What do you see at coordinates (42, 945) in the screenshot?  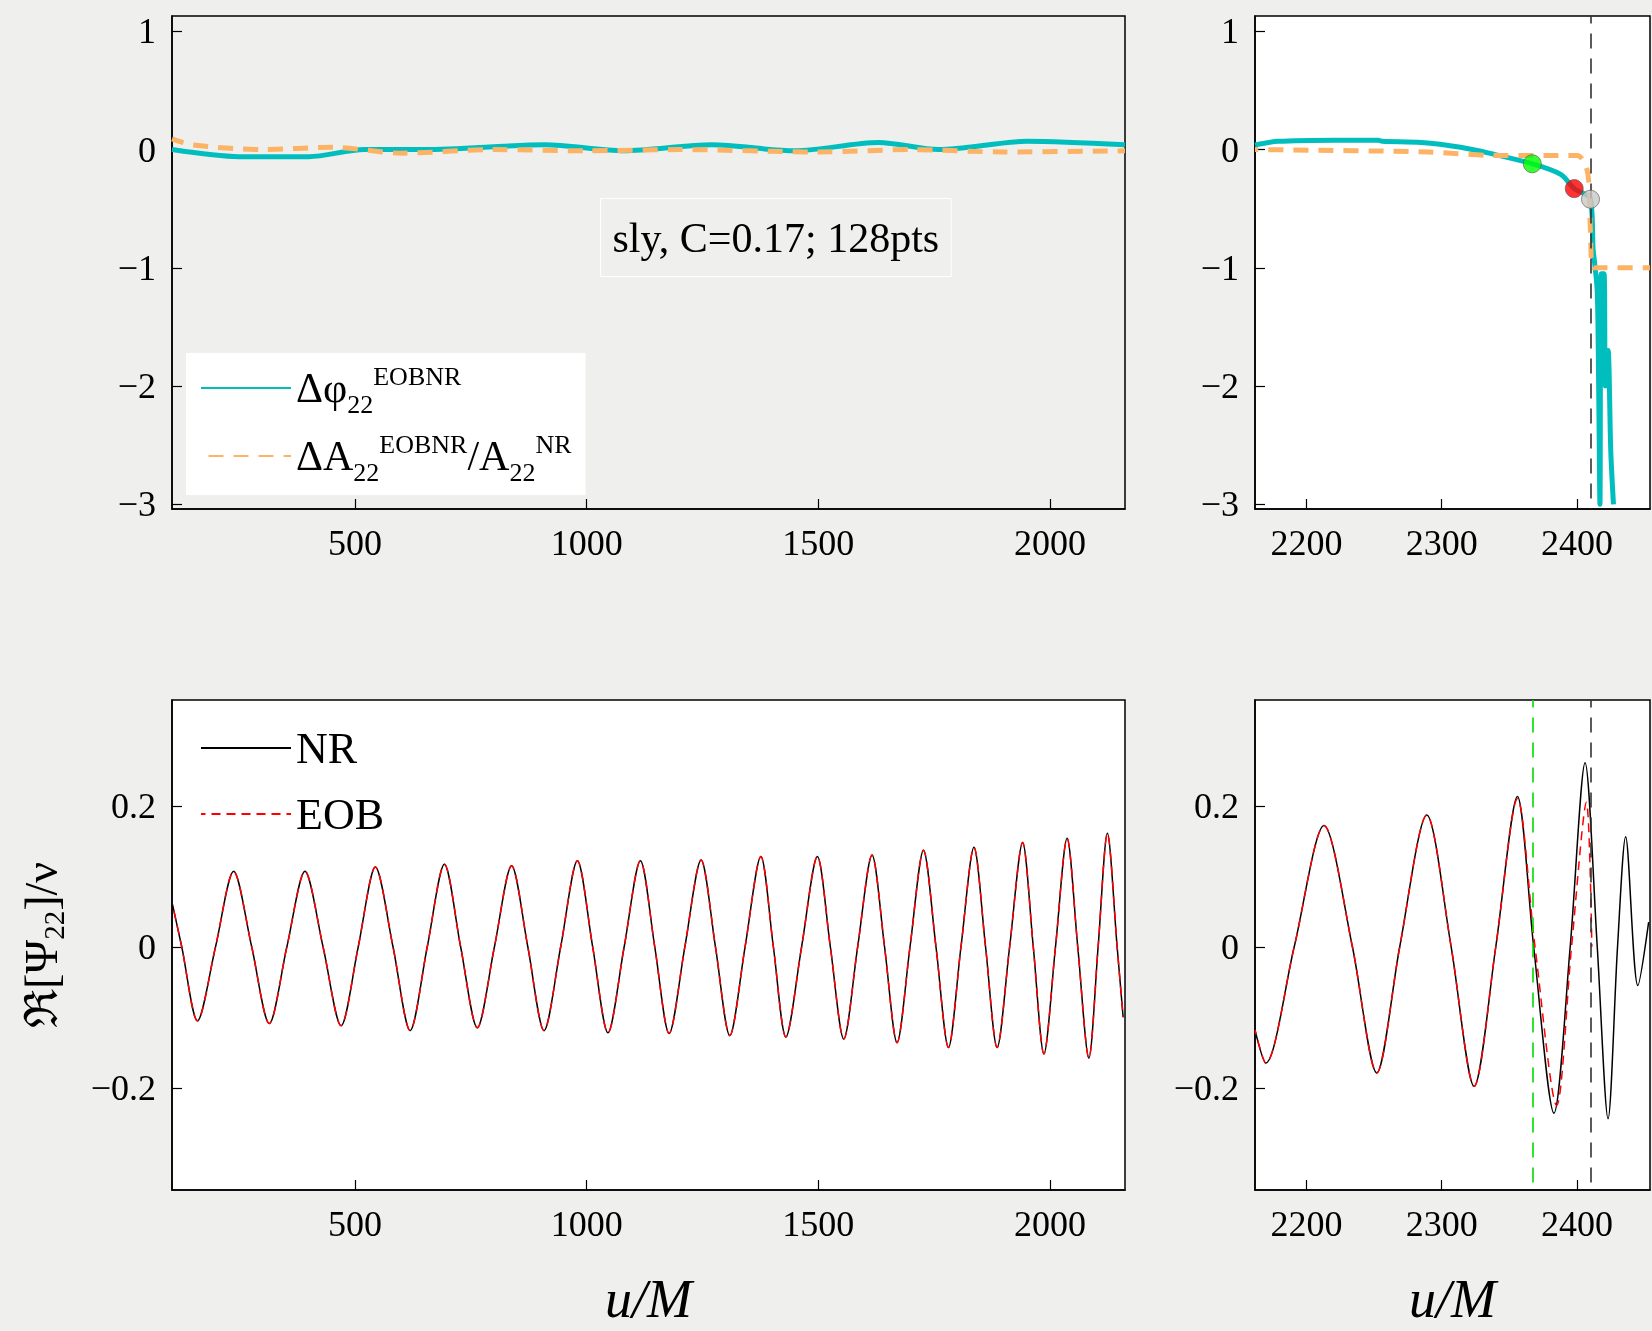 I see `y-axis-title: ℜ[Ψ22]/ν` at bounding box center [42, 945].